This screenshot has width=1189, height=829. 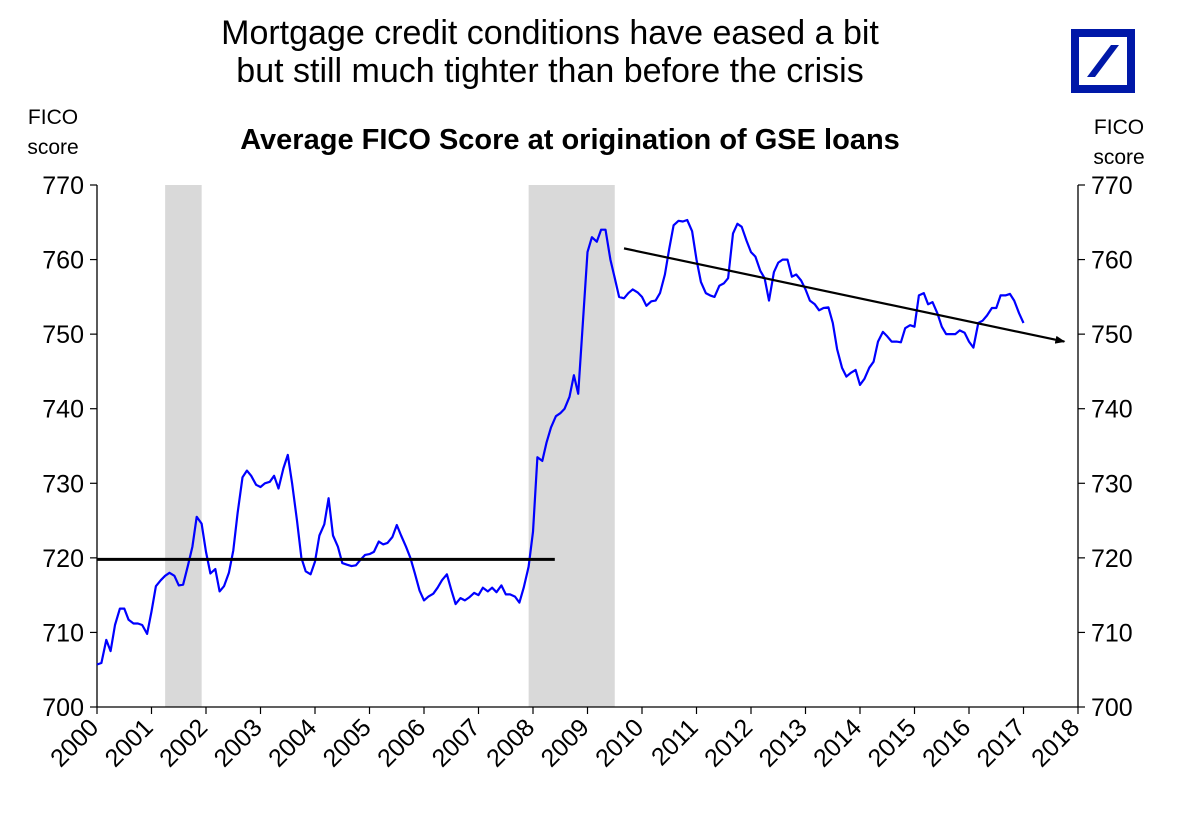 What do you see at coordinates (74, 742) in the screenshot?
I see `x-tick-label: 2000` at bounding box center [74, 742].